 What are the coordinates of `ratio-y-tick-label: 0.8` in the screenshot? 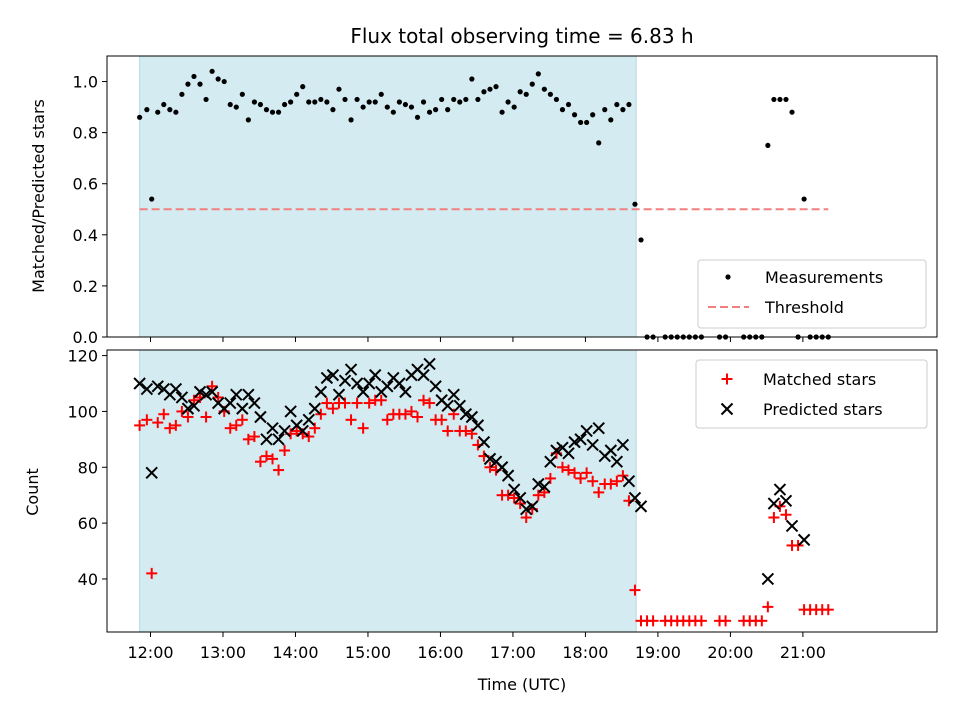 It's located at (85, 133).